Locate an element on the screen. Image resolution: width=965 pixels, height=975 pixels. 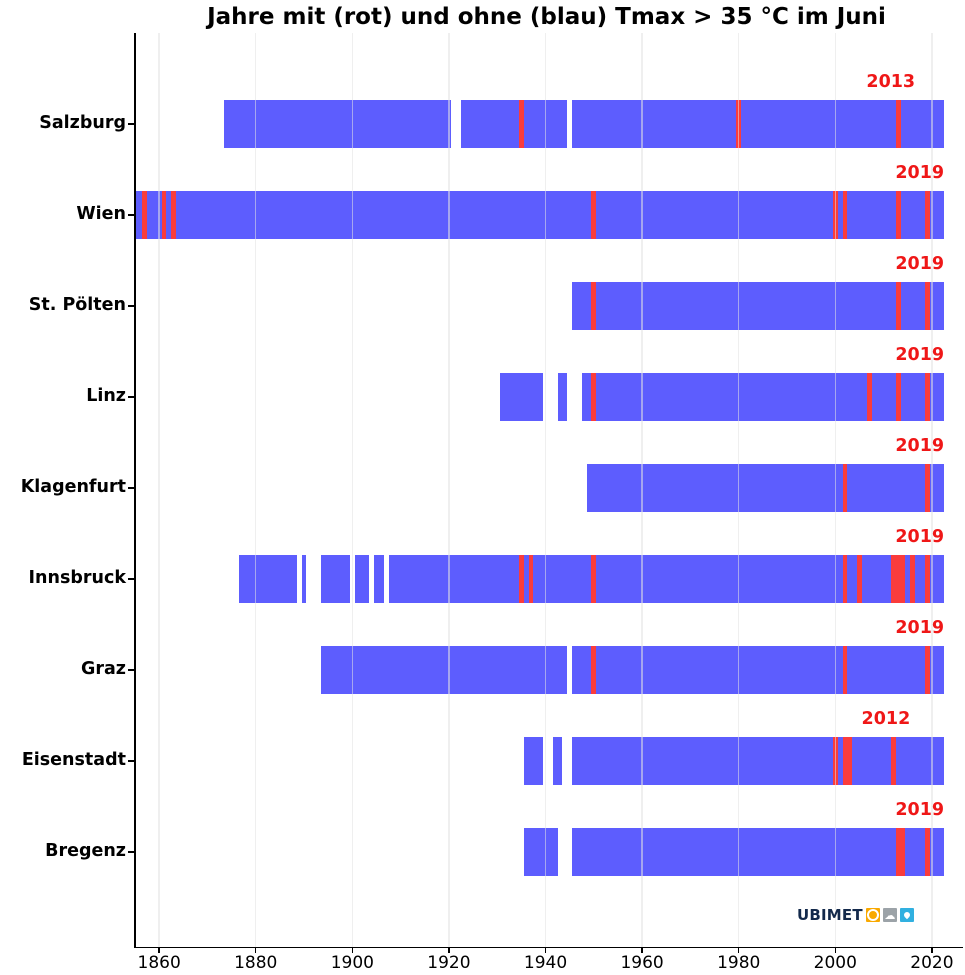
x-axis-spine is located at coordinates (548, 947).